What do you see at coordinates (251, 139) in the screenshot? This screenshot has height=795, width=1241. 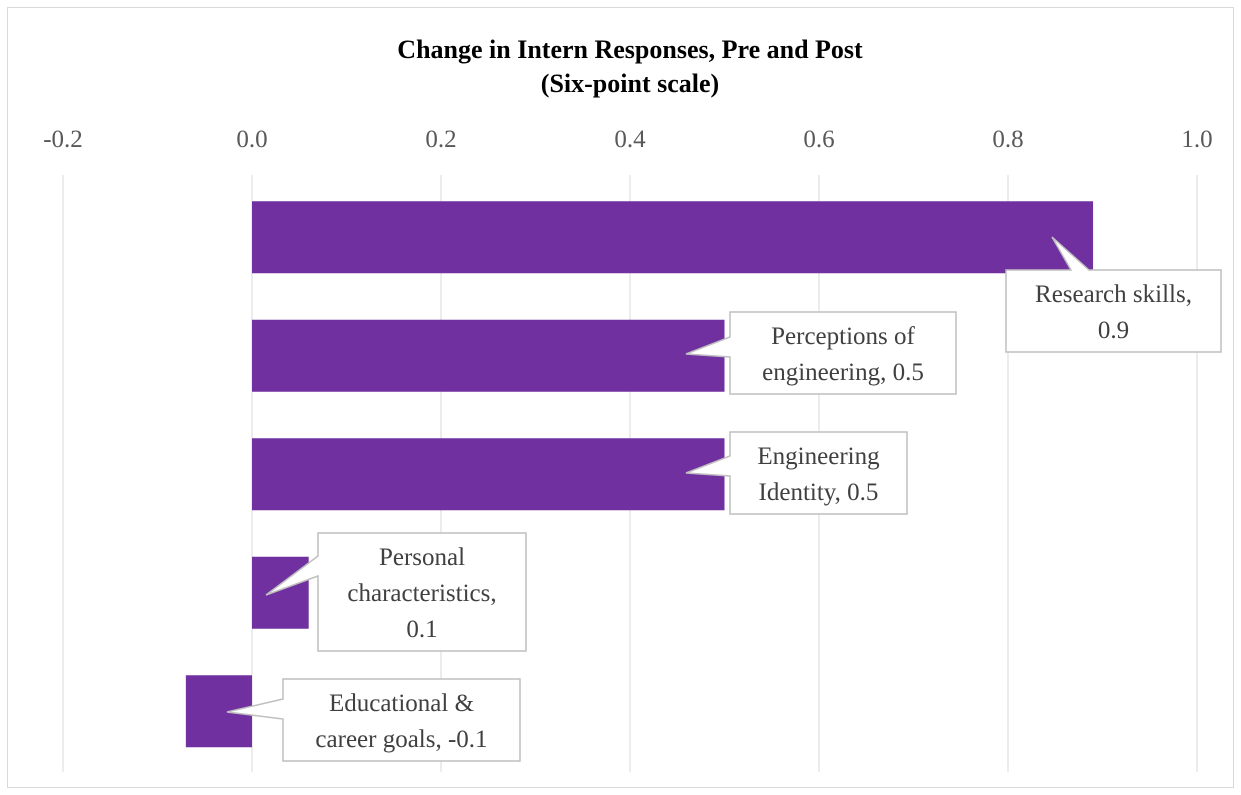 I see `x-tick-label: 0.0` at bounding box center [251, 139].